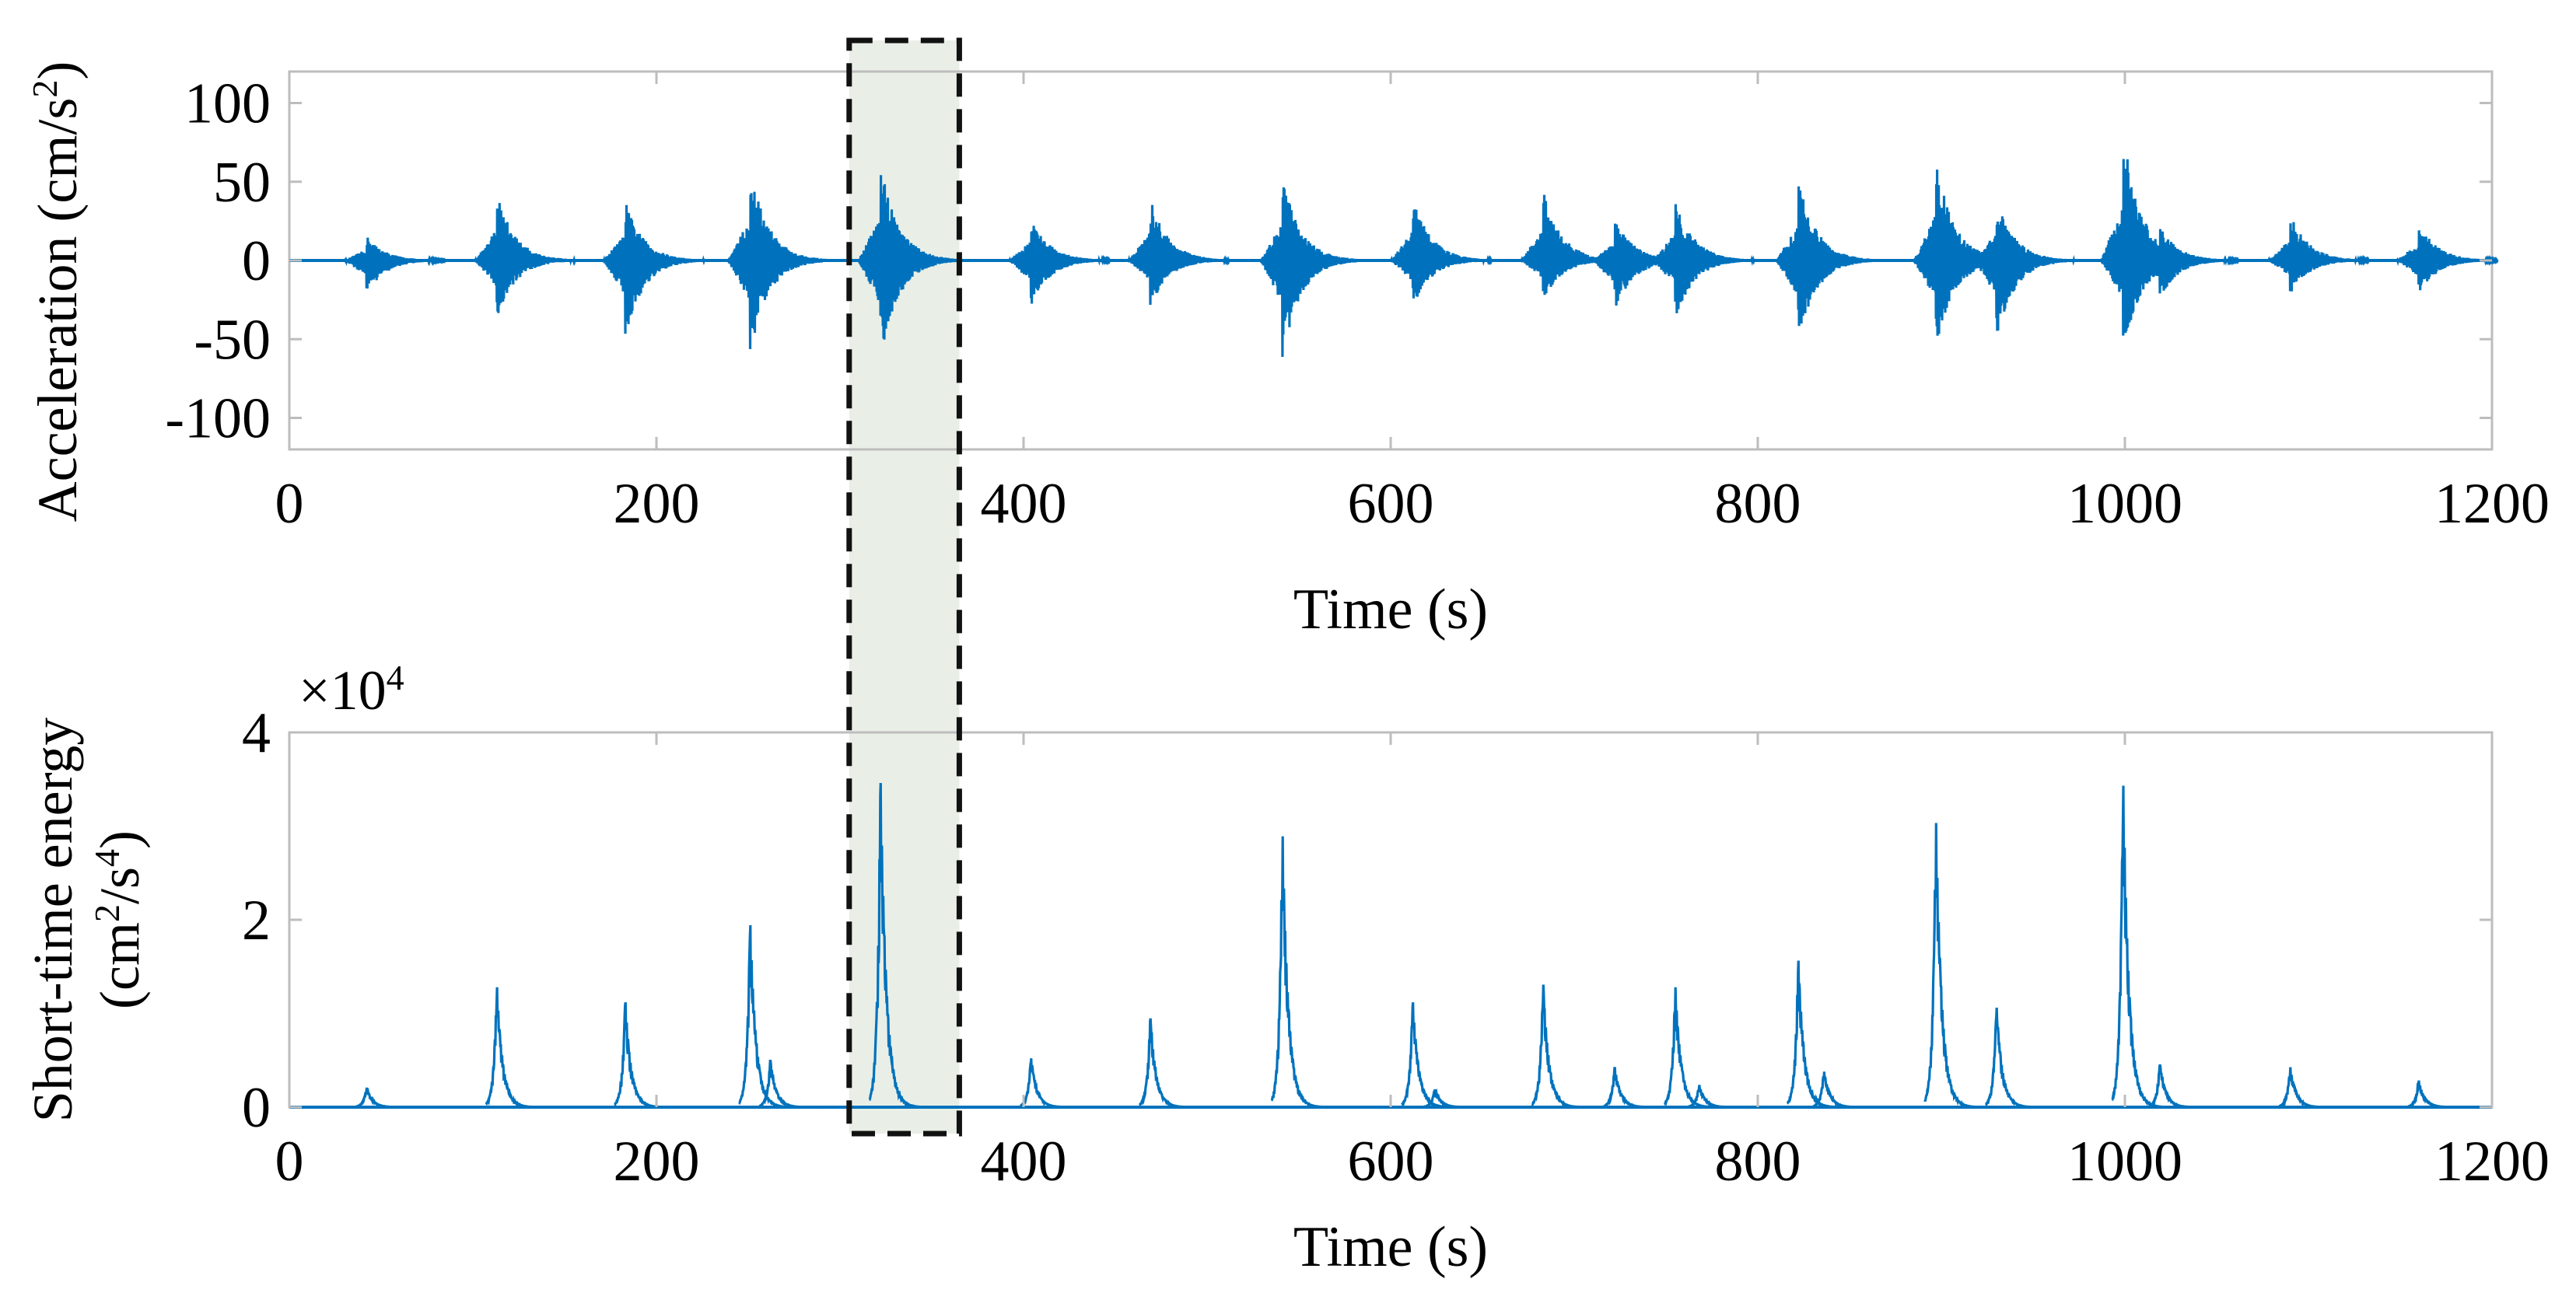 This screenshot has height=1300, width=2576. I want to click on acceleration-y-axis-label: Acceleration (cm/s2), so click(57, 291).